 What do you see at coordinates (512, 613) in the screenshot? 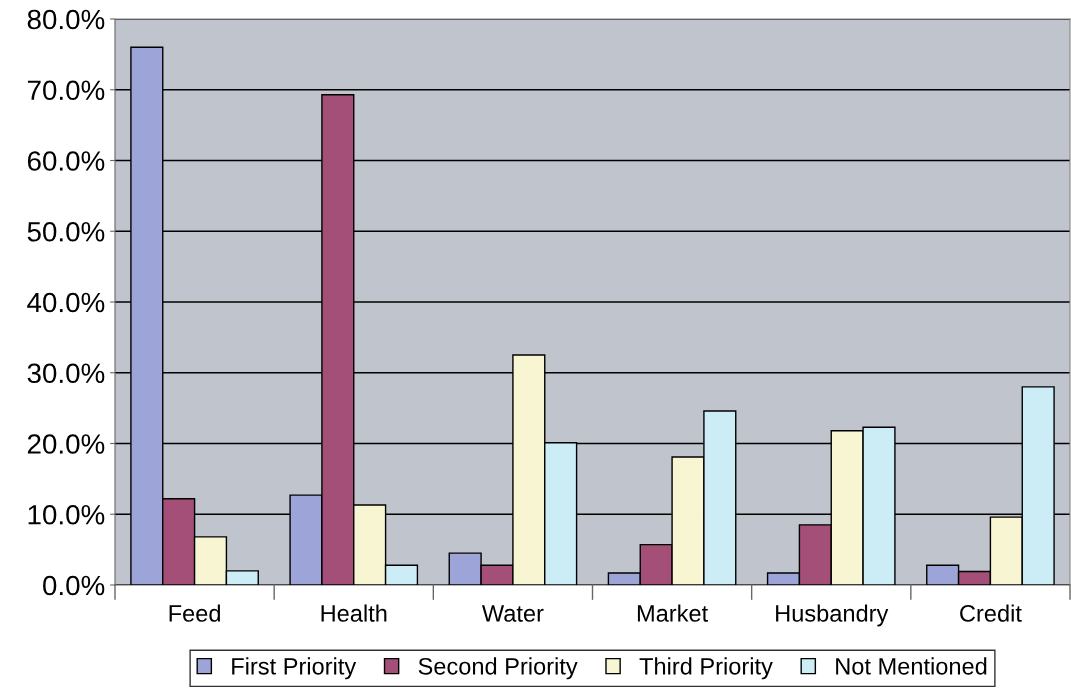
I see `x-tick-label: Water` at bounding box center [512, 613].